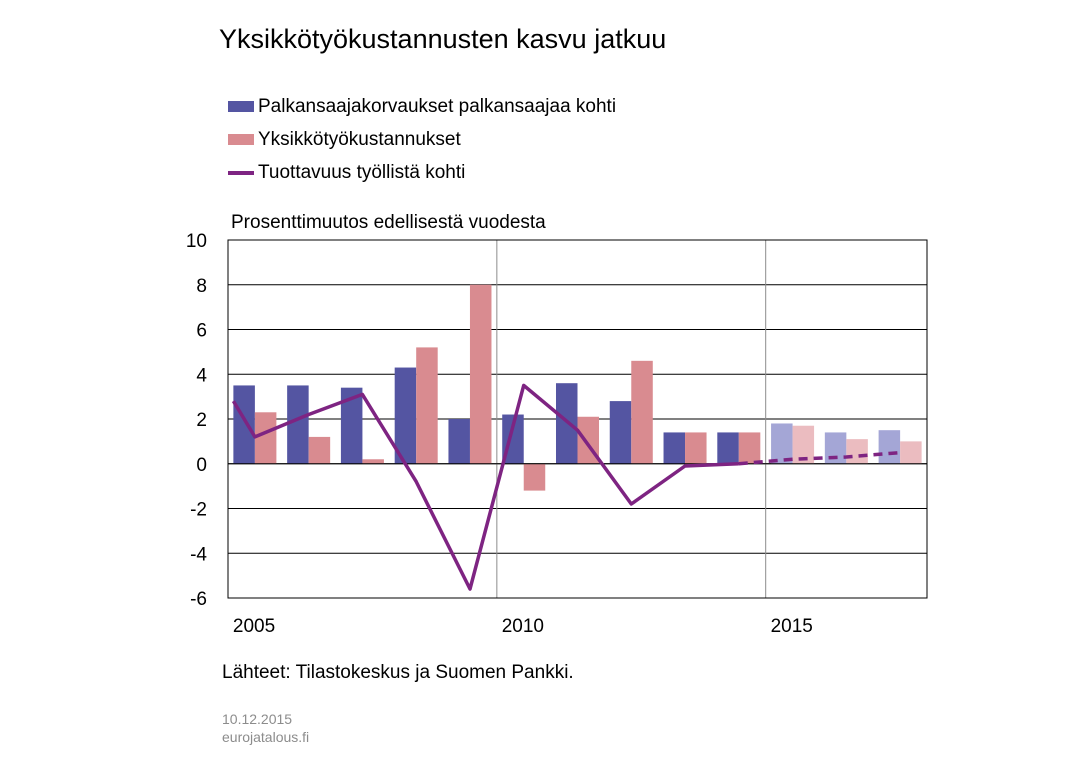 This screenshot has width=1089, height=758. Describe the element at coordinates (196, 241) in the screenshot. I see `y-tick-label: 10` at that location.